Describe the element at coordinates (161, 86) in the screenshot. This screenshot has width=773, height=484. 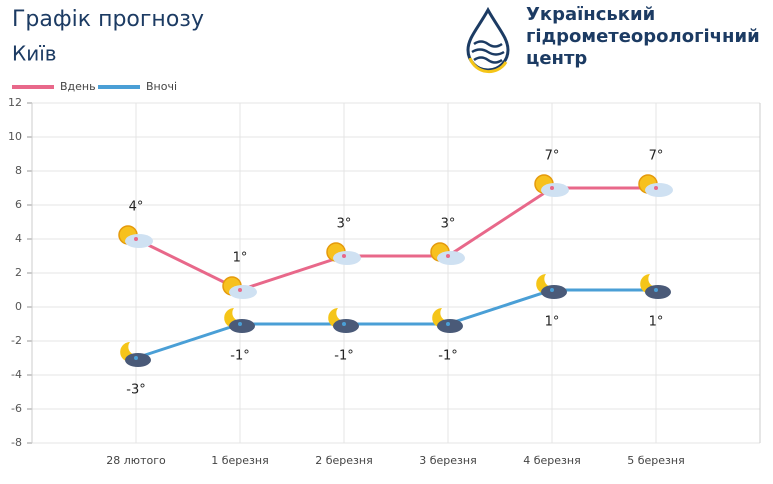
I see `legend-label: Вночі` at that location.